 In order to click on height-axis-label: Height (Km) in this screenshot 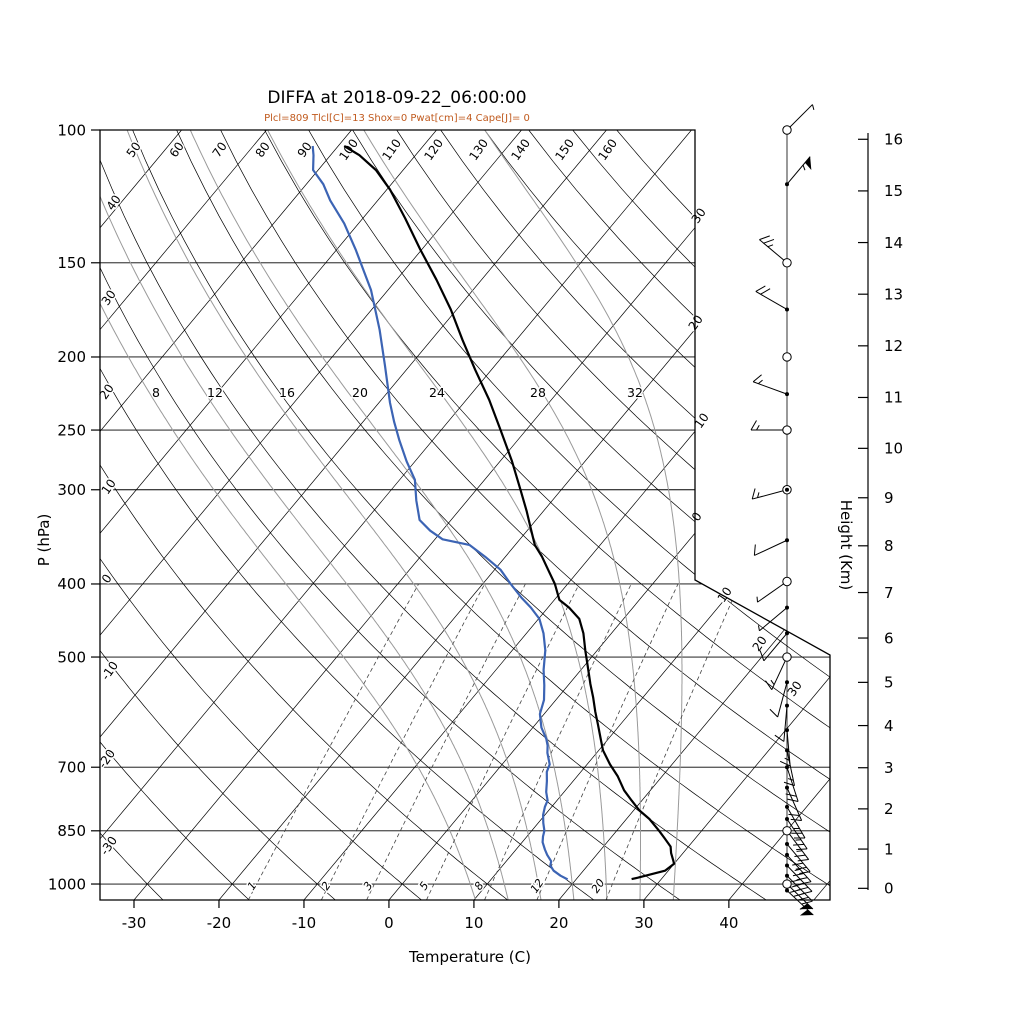, I will do `click(846, 545)`.